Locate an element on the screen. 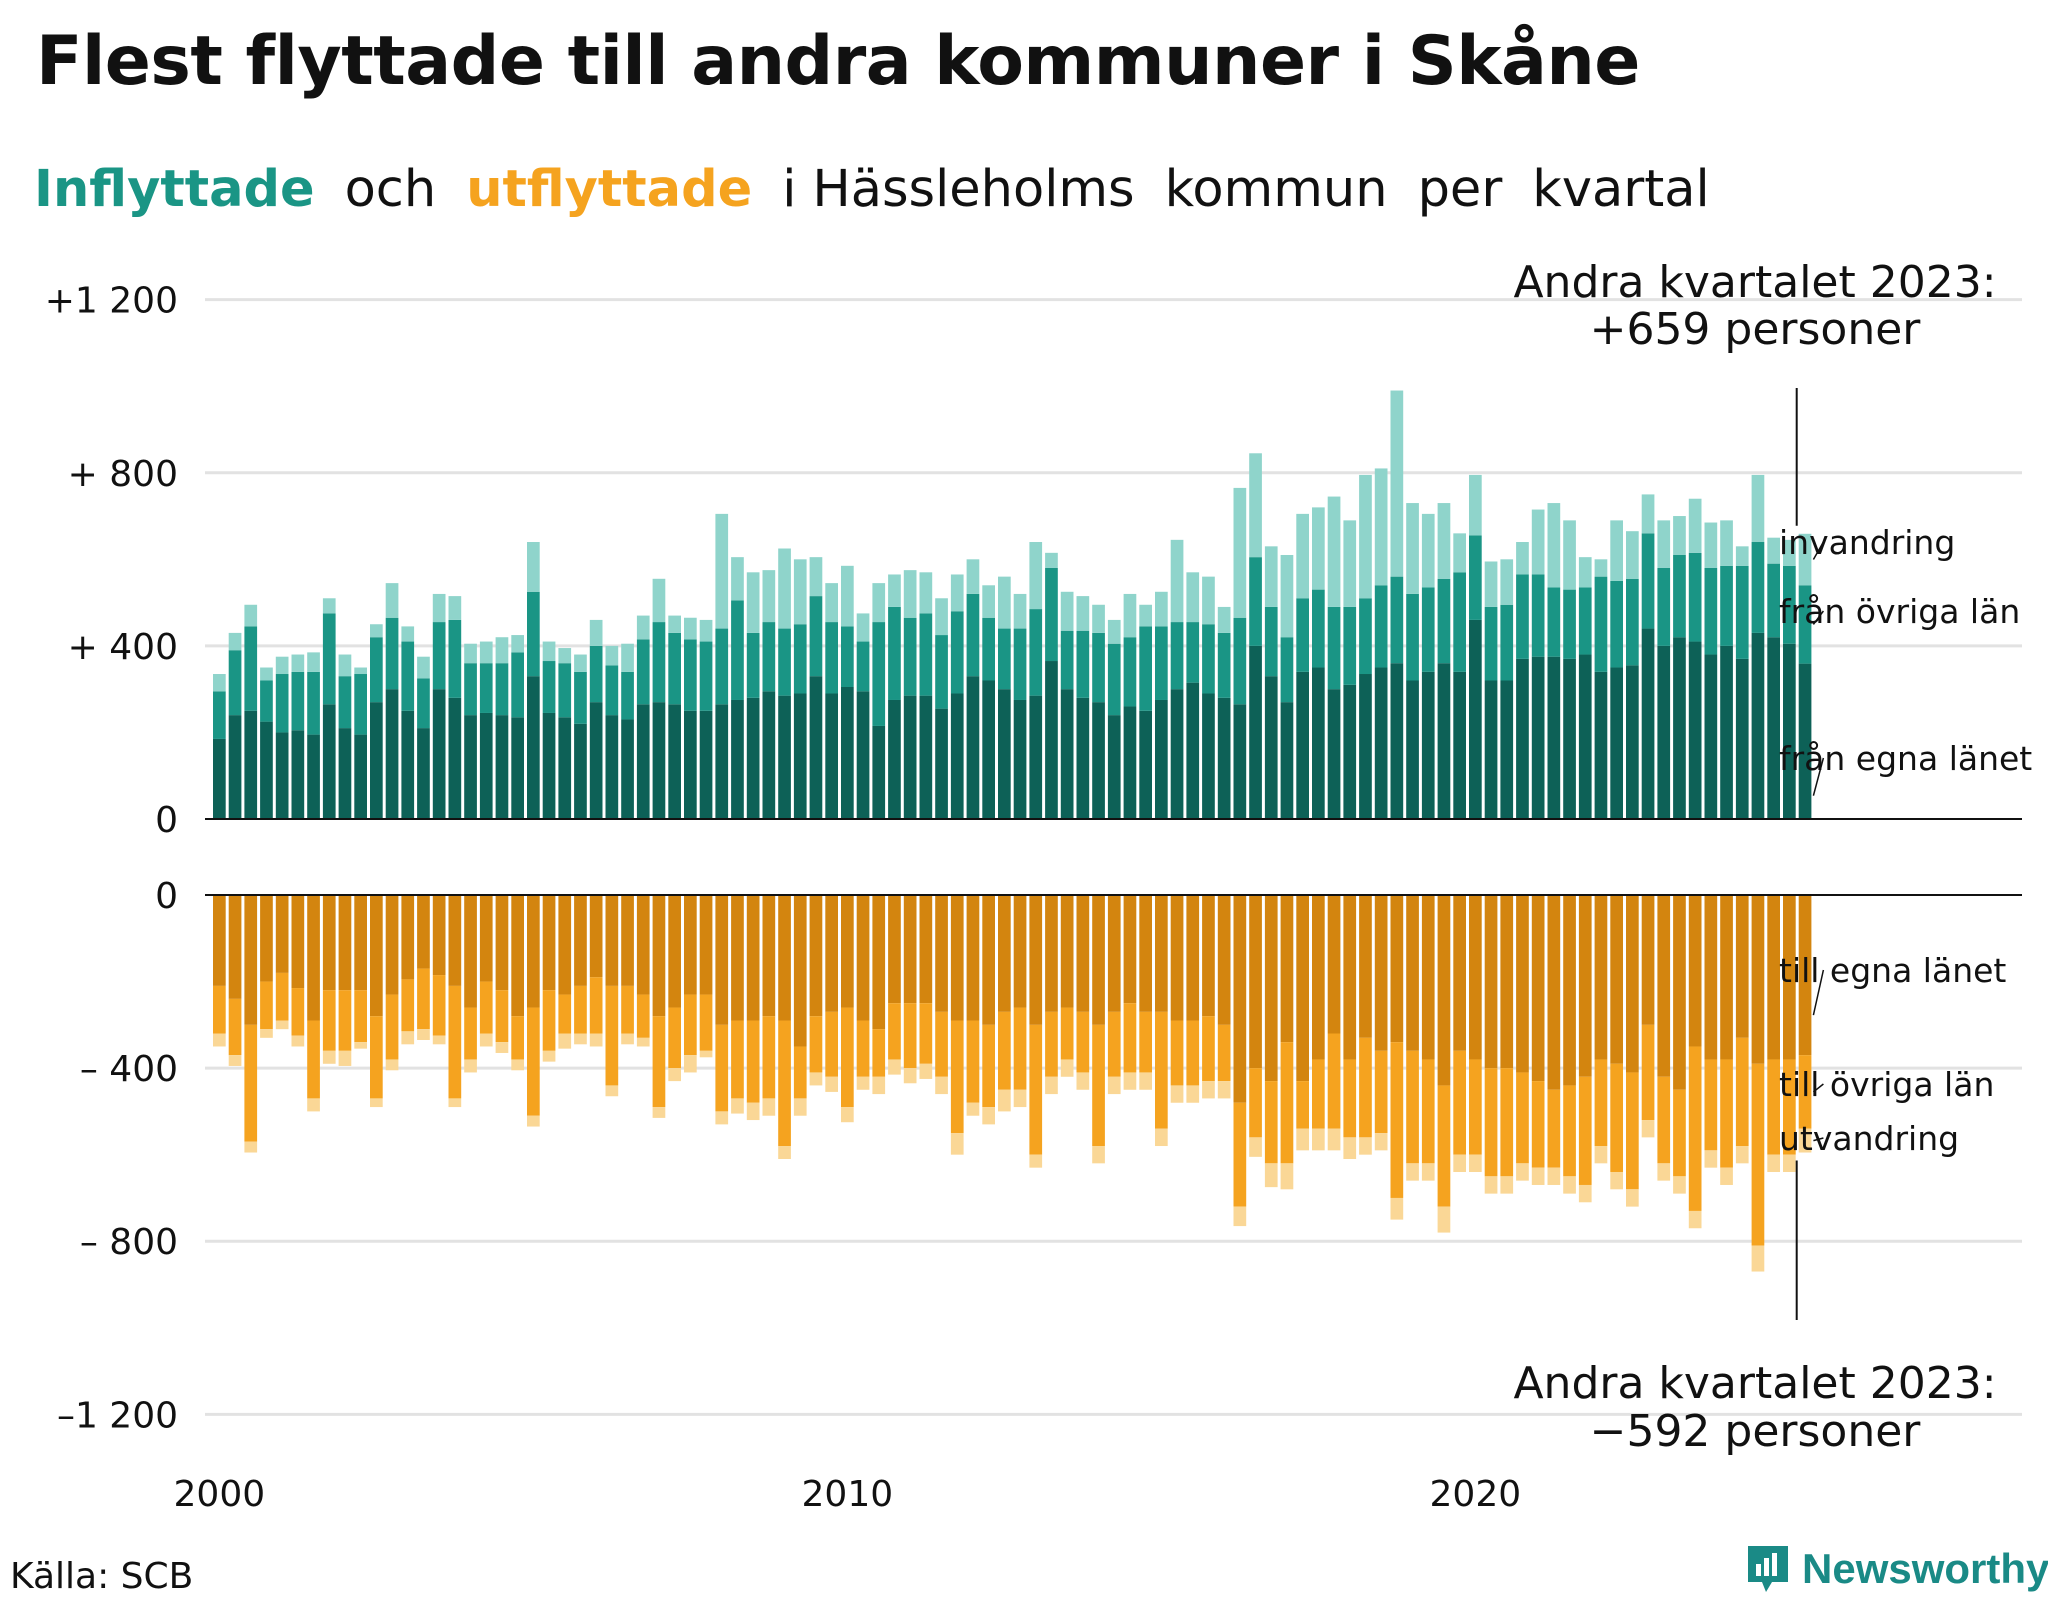 This screenshot has height=1600, width=2048. subtitle-place: Hässleholms is located at coordinates (973, 189).